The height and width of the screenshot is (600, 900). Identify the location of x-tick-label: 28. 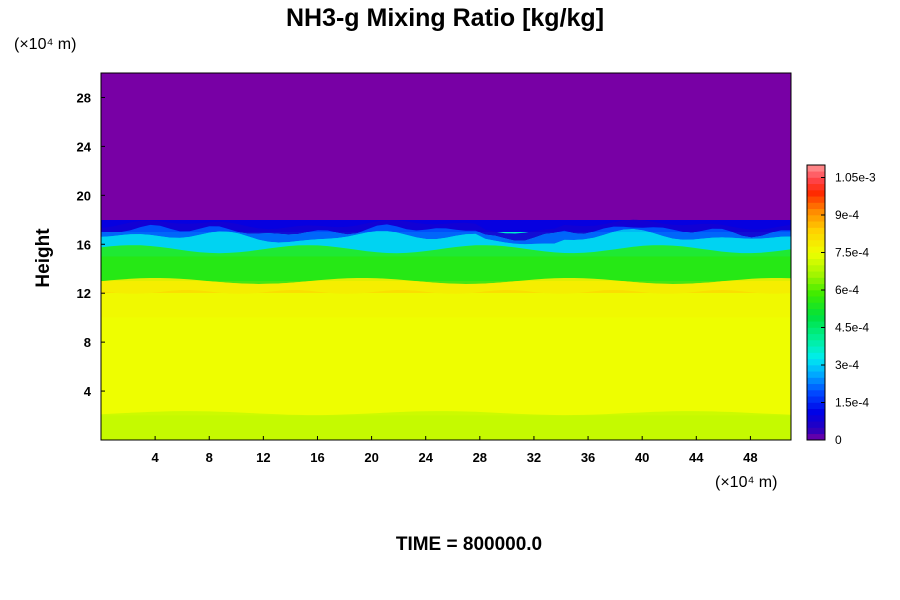
(480, 457).